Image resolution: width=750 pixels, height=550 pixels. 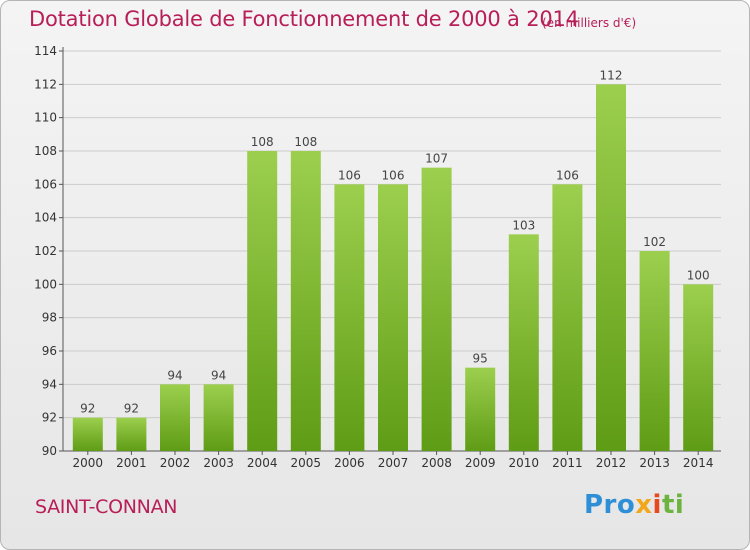 What do you see at coordinates (49, 384) in the screenshot?
I see `y-tick-label: 94` at bounding box center [49, 384].